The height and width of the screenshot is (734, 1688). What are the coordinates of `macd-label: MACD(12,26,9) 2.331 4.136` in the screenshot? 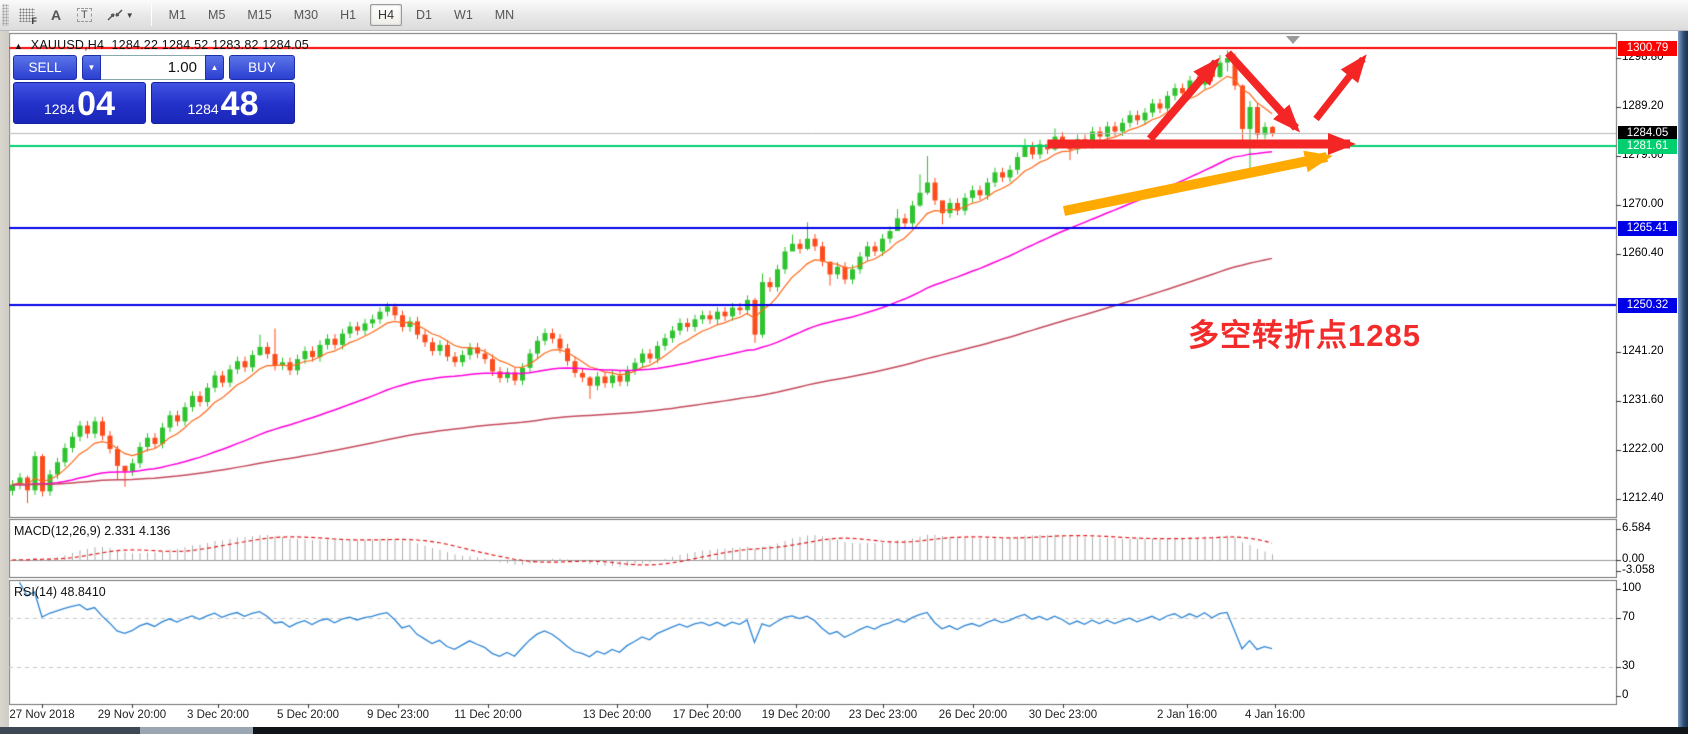 It's located at (92, 531).